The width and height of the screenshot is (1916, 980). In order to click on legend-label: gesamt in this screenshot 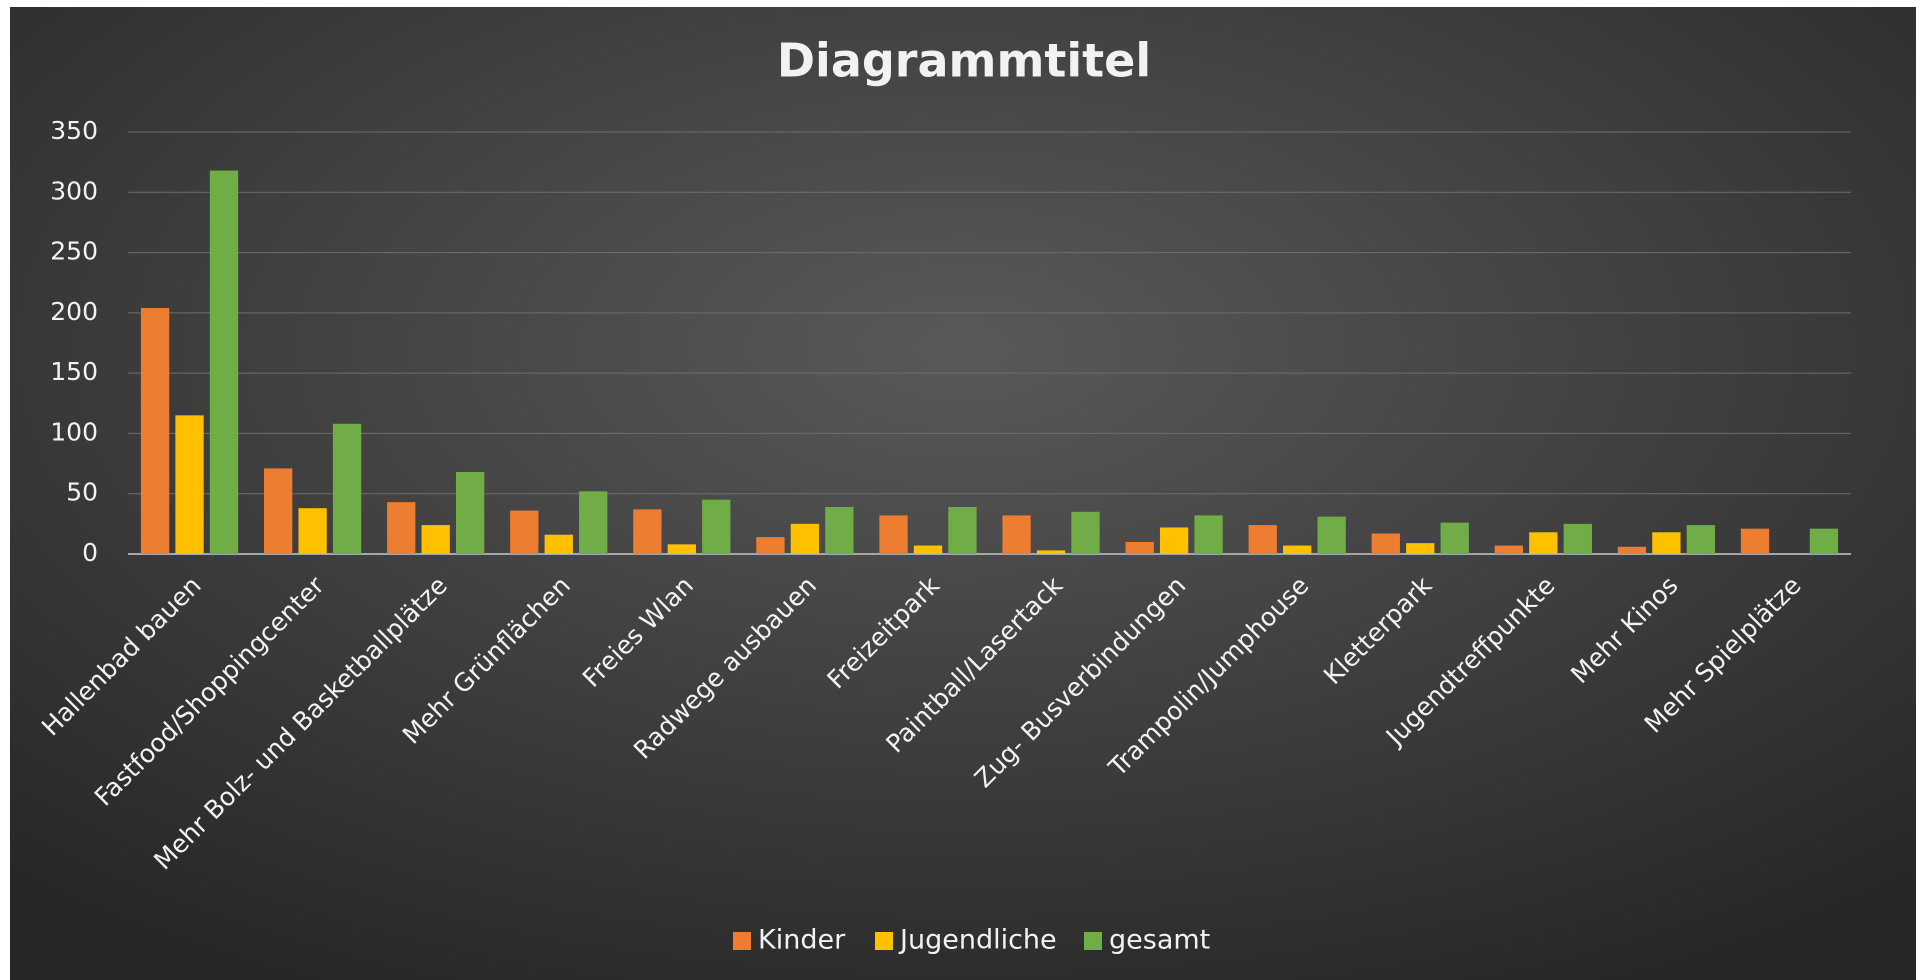, I will do `click(1159, 940)`.